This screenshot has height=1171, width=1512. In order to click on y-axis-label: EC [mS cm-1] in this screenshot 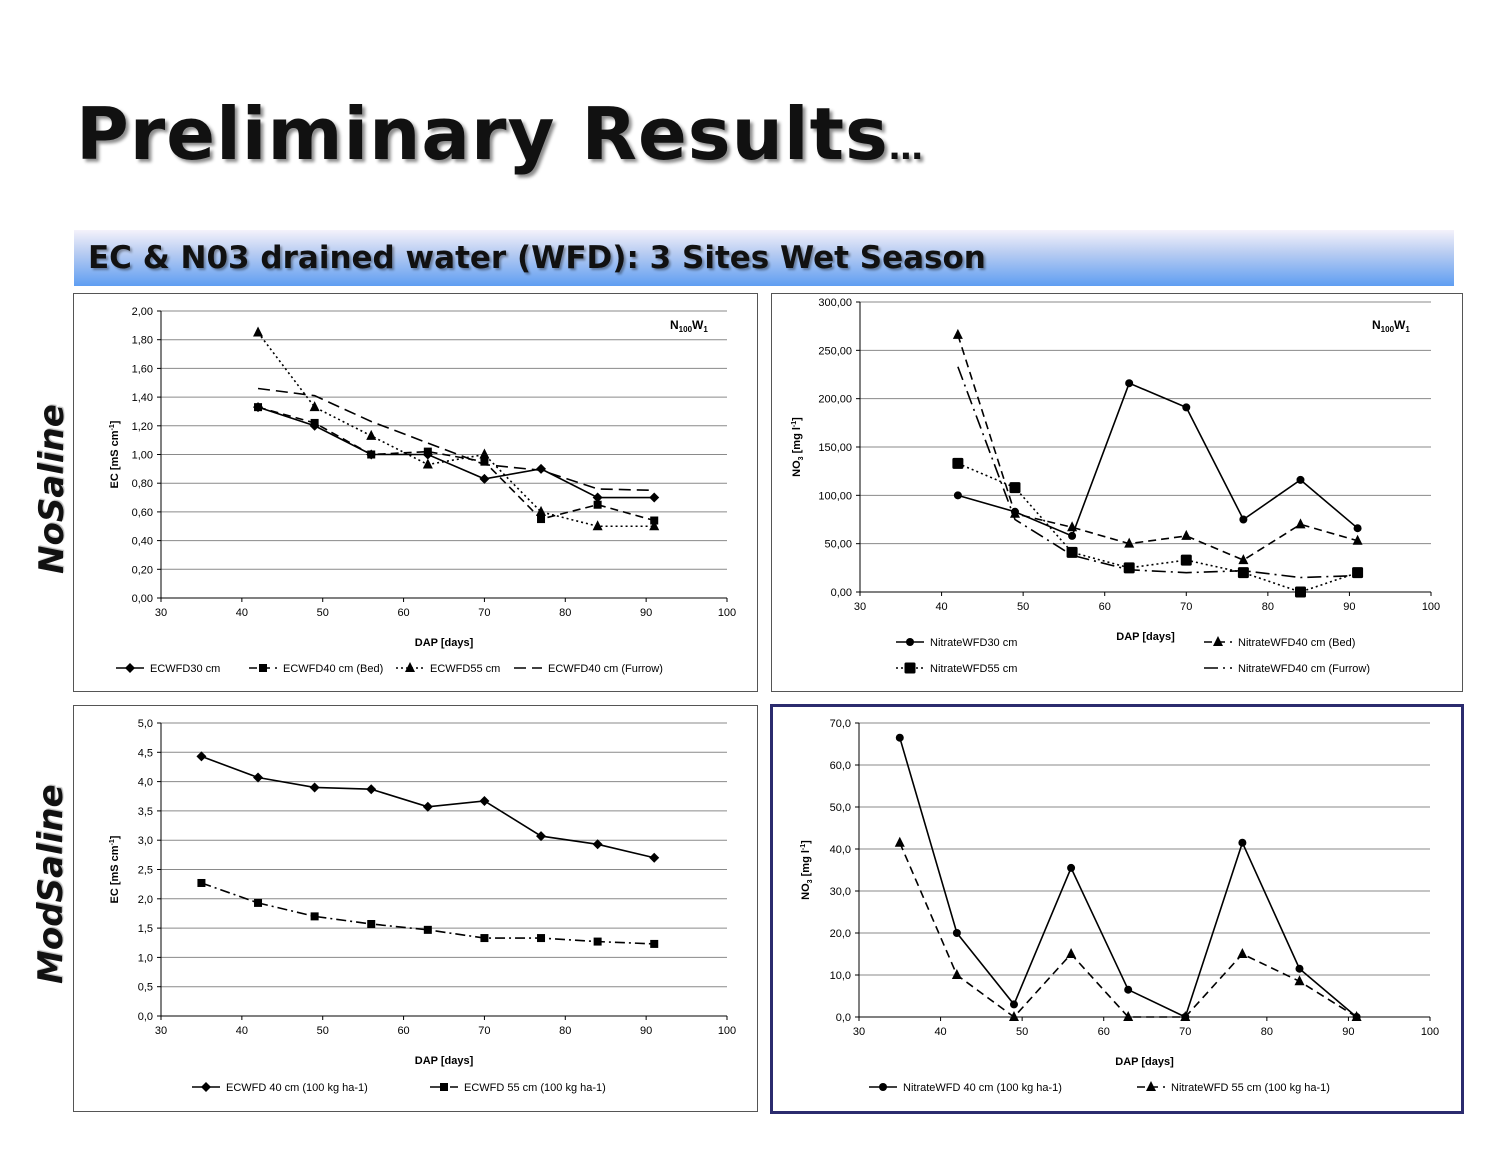, I will do `click(115, 454)`.